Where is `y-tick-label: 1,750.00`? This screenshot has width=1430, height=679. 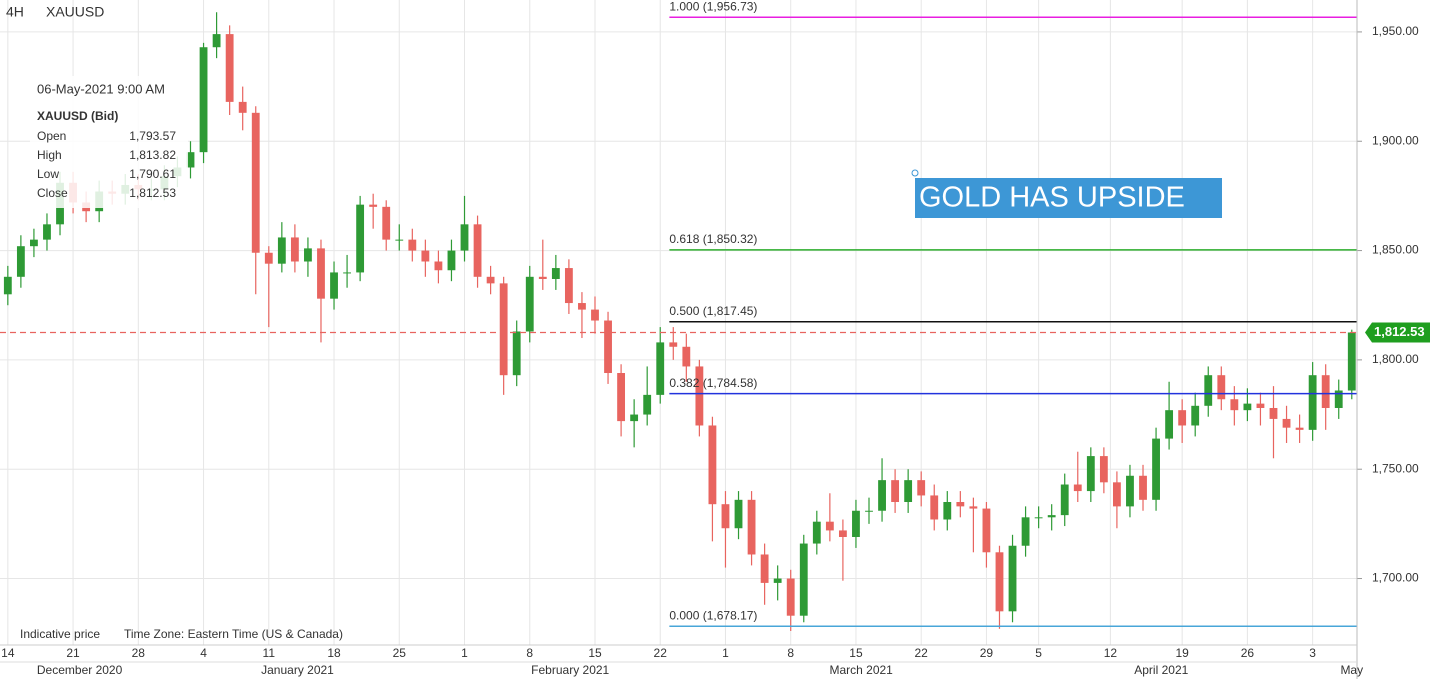 y-tick-label: 1,750.00 is located at coordinates (1395, 468).